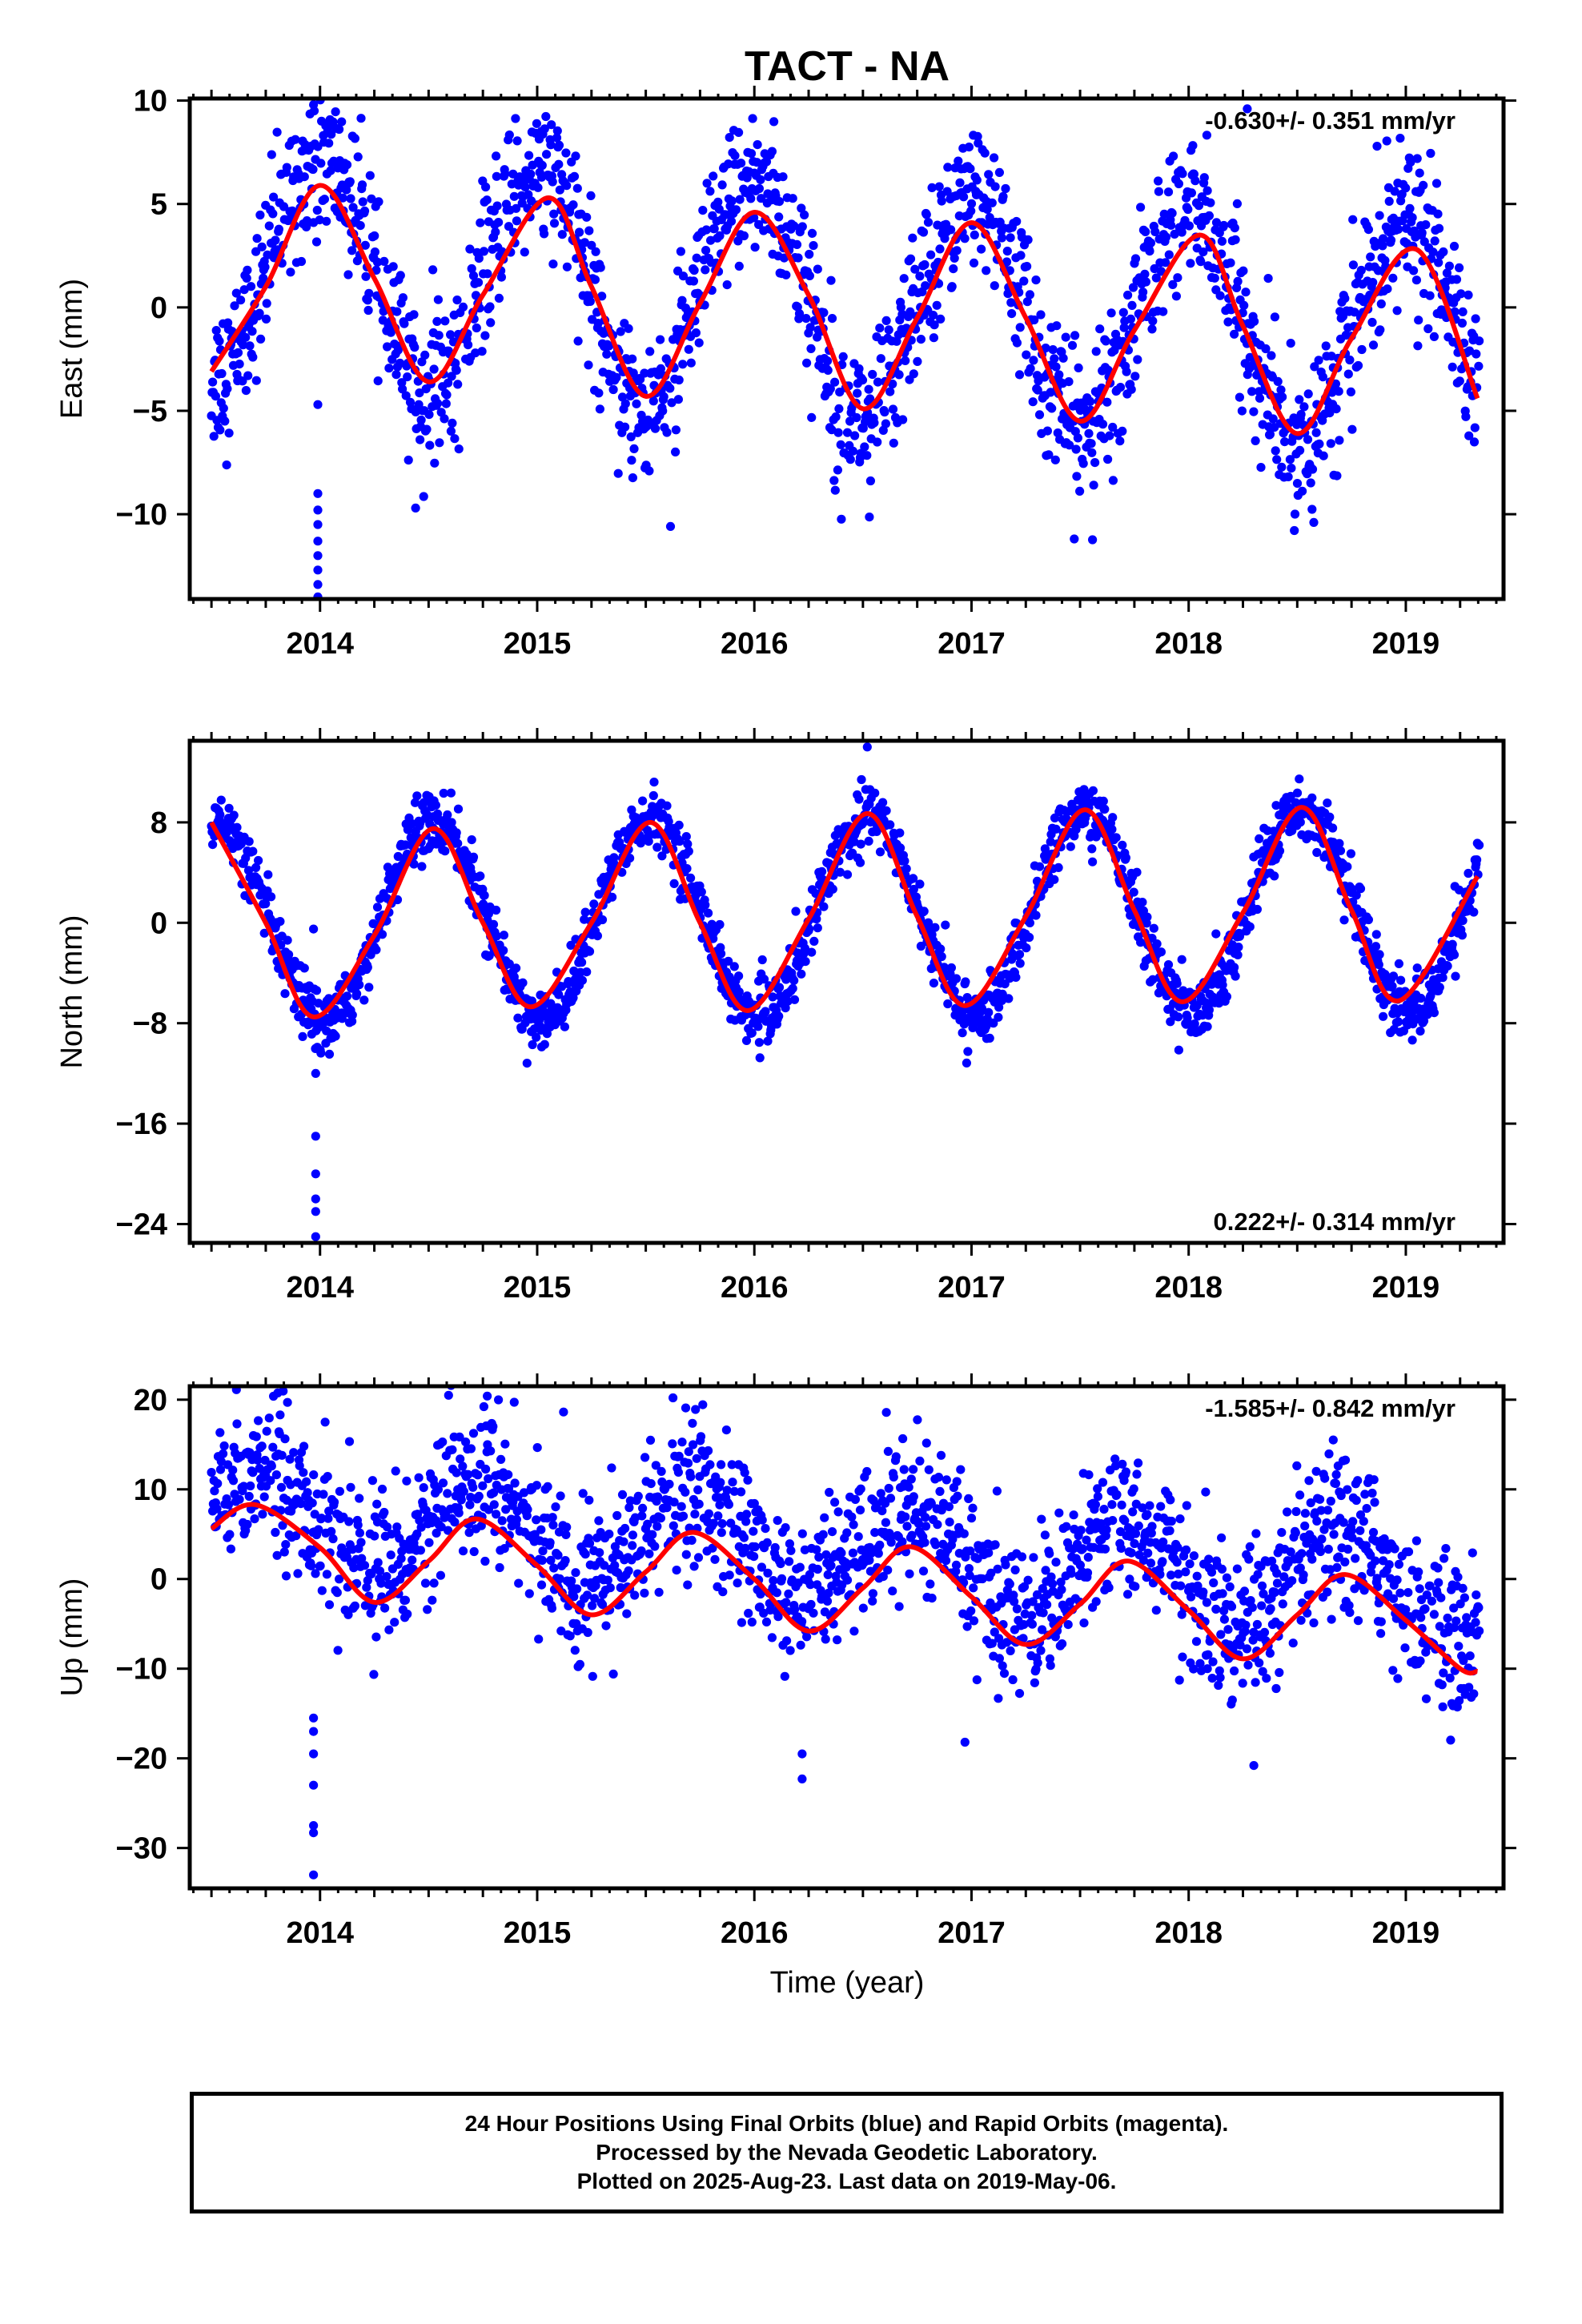  What do you see at coordinates (318, 584) in the screenshot?
I see `outlier-point` at bounding box center [318, 584].